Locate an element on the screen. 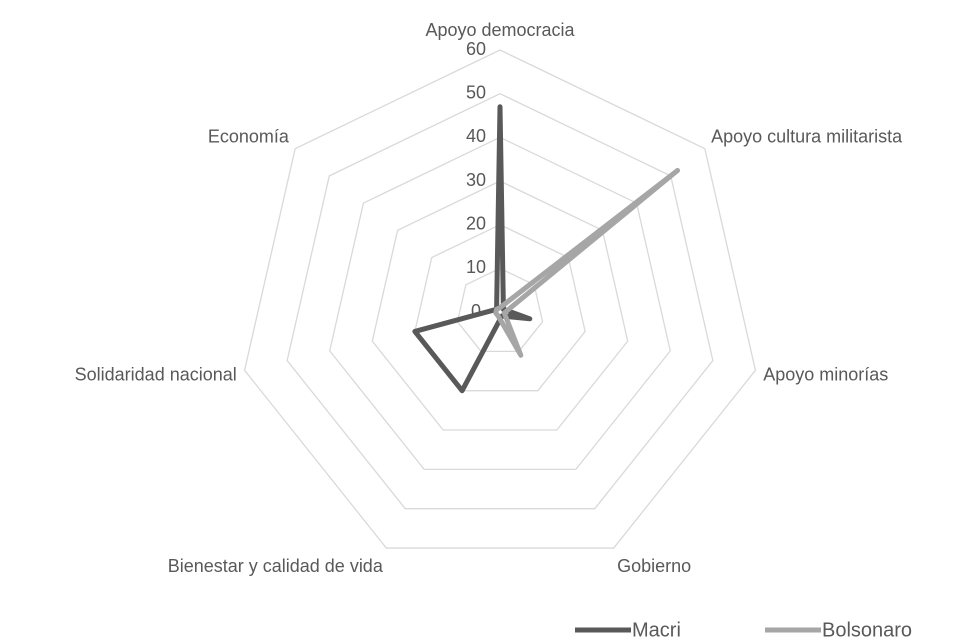 This screenshot has height=644, width=973. legend-label: Bolsonaro is located at coordinates (867, 630).